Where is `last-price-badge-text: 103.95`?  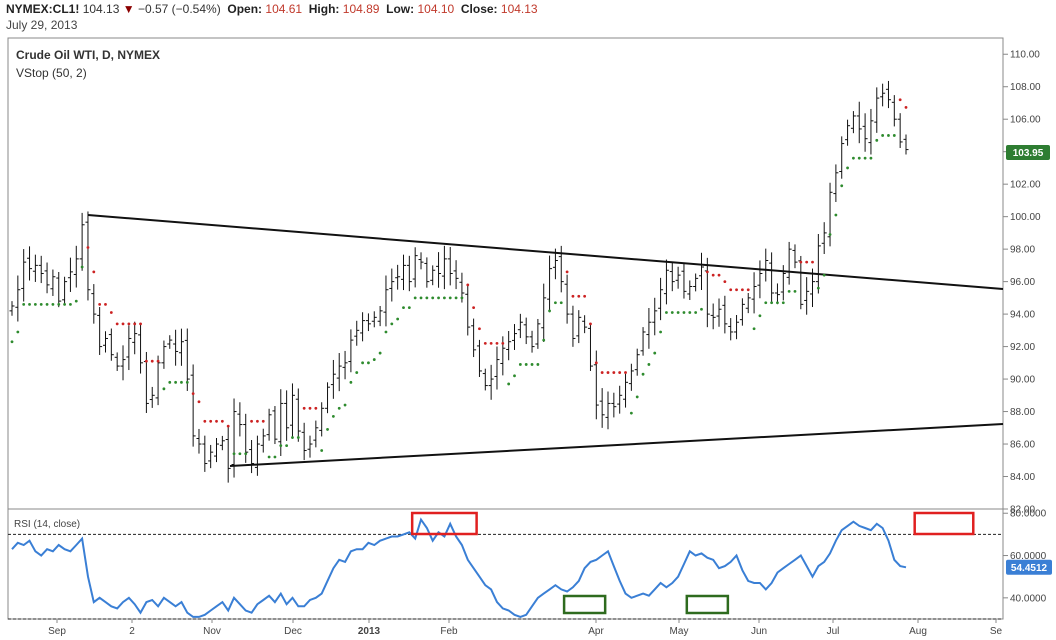 last-price-badge-text: 103.95 is located at coordinates (1028, 153).